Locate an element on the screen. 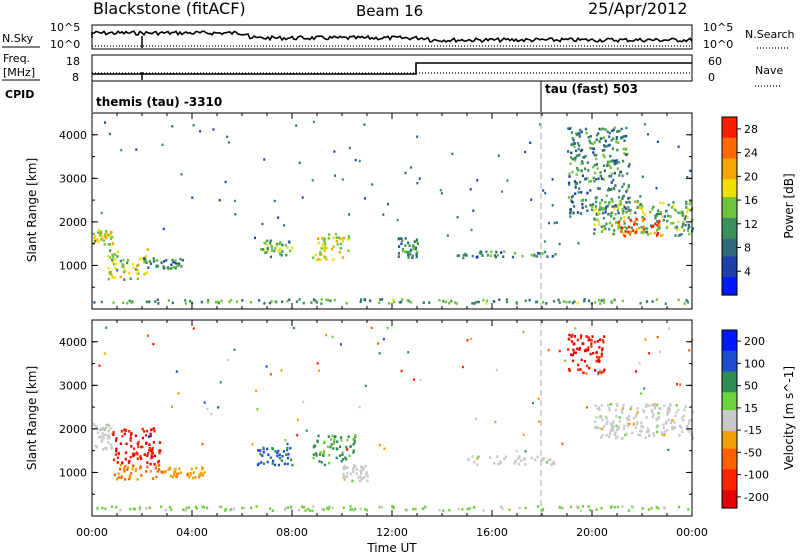 The image size is (800, 554). power-colorbar-label: Power [dB] is located at coordinates (789, 205).